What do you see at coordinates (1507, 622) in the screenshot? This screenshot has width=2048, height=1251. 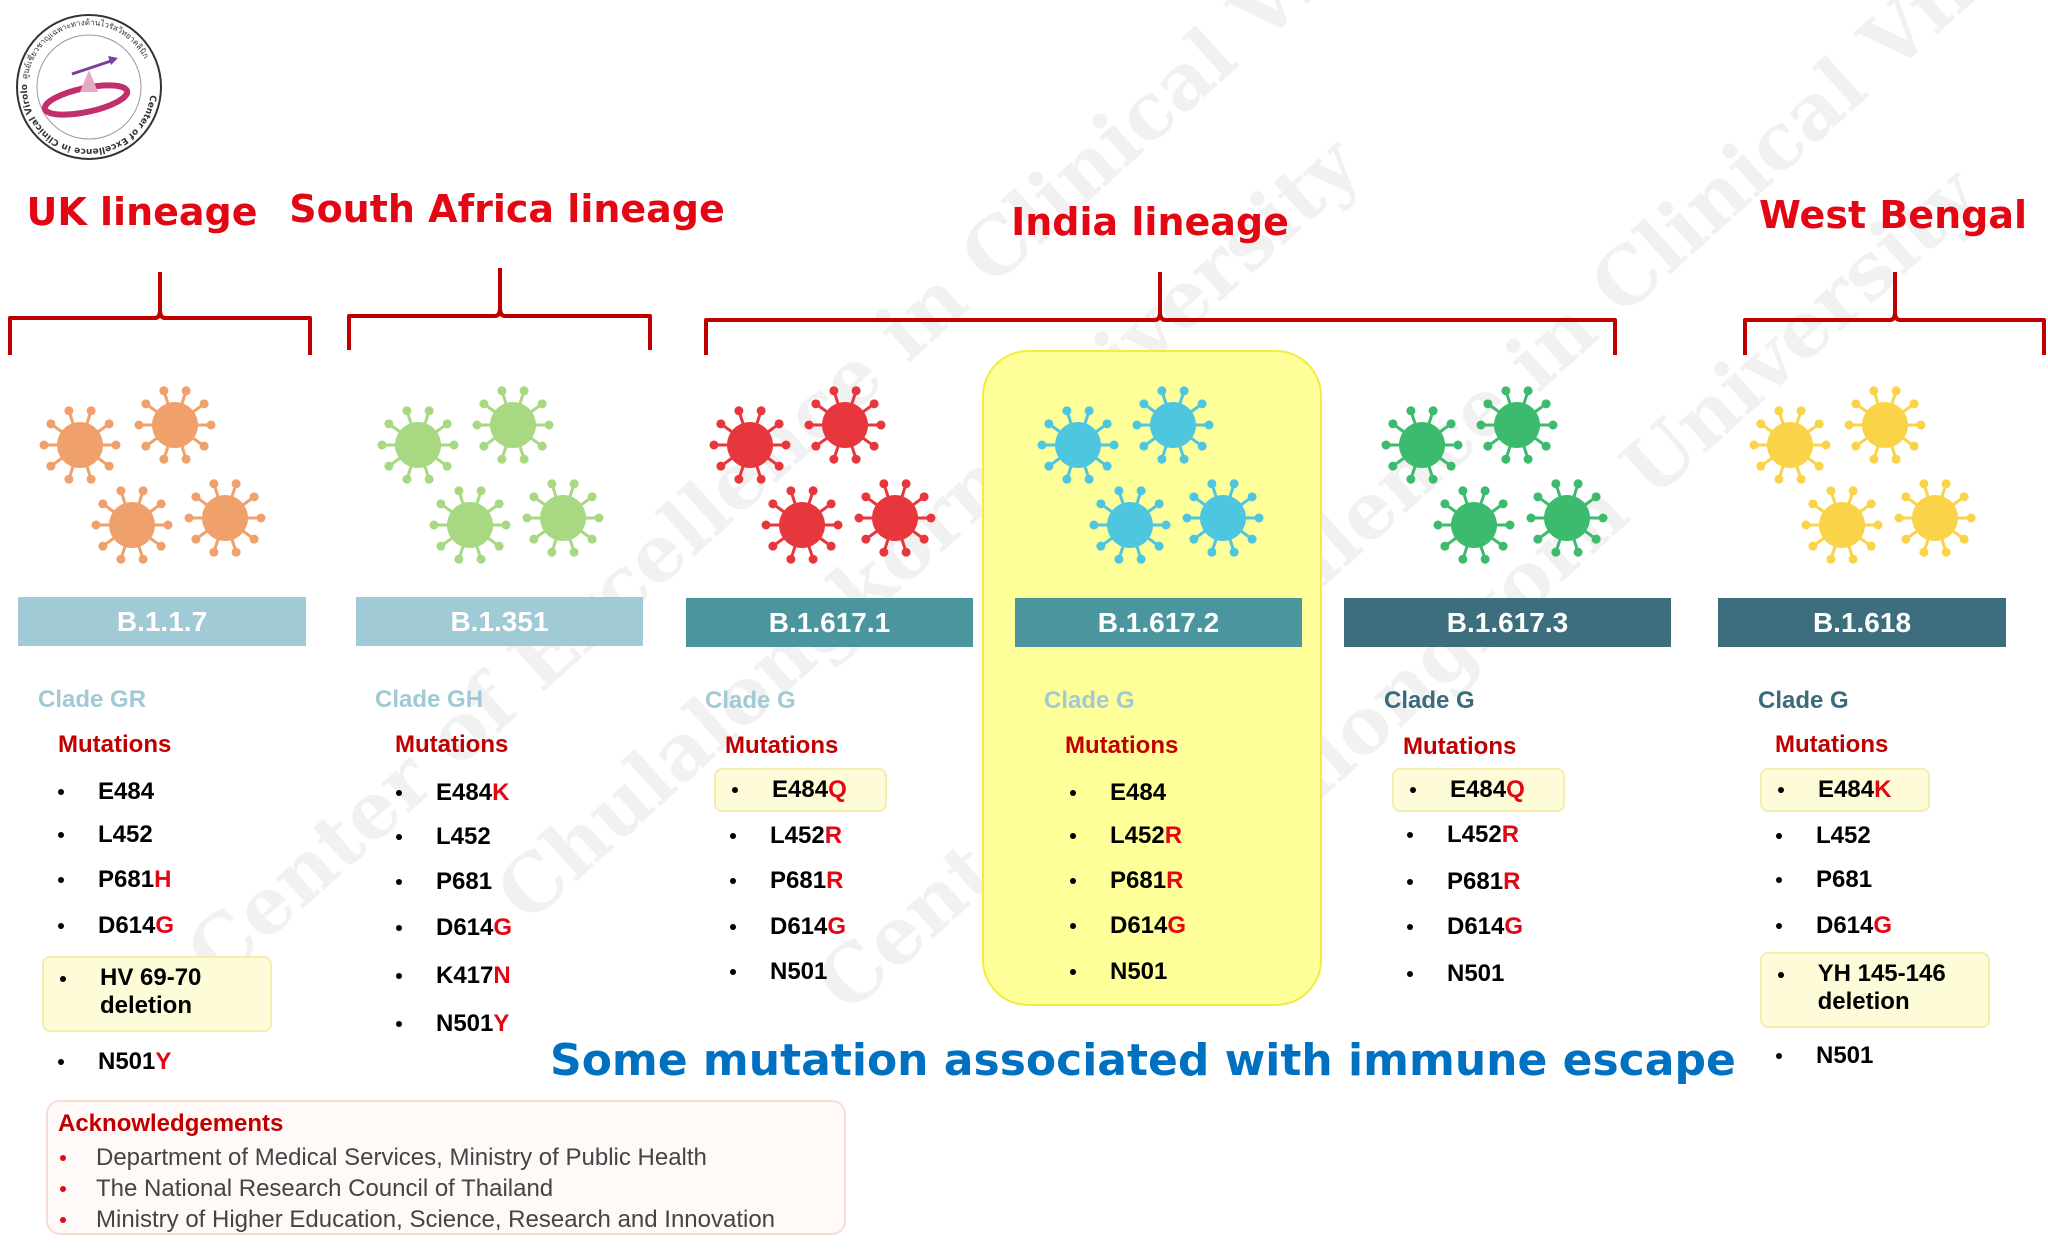 I see `variant-bar-b16173: B.1.617.3` at bounding box center [1507, 622].